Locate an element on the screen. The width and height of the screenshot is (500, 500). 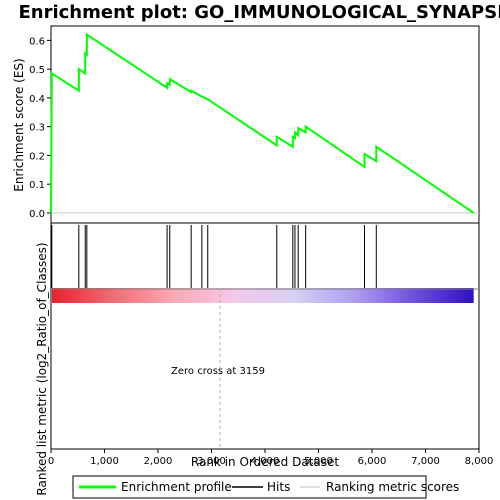
es-y-tick-label: 0.4 is located at coordinates (37, 99).